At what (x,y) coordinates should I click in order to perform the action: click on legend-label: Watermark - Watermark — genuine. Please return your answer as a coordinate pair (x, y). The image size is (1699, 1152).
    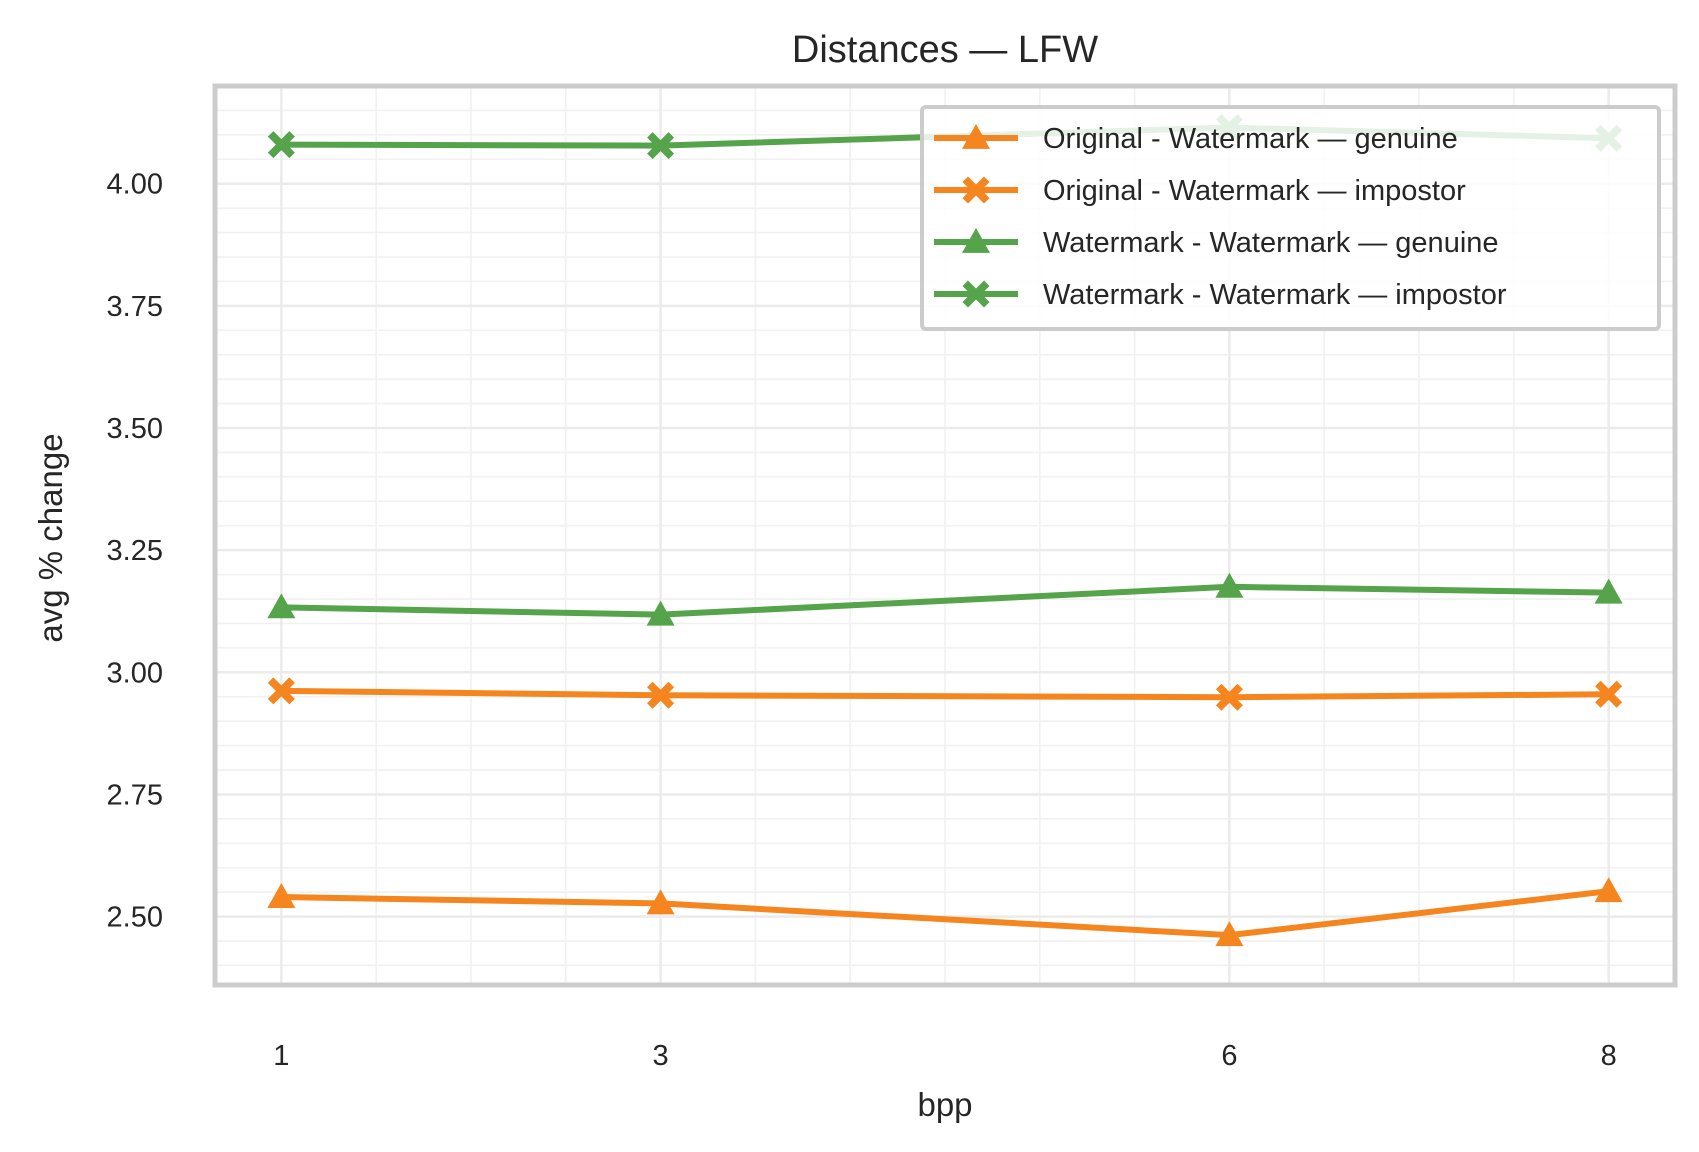
    Looking at the image, I should click on (1271, 243).